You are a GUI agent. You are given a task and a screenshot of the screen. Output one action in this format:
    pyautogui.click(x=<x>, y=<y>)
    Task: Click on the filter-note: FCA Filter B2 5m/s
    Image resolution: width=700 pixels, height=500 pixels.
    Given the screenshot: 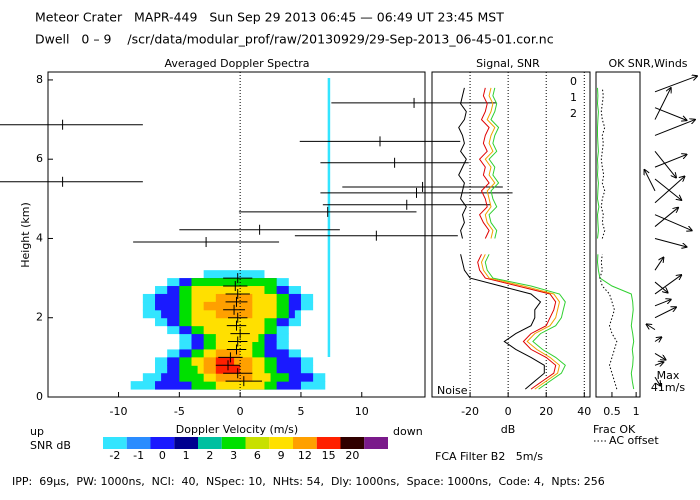 What is the action you would take?
    pyautogui.click(x=489, y=456)
    